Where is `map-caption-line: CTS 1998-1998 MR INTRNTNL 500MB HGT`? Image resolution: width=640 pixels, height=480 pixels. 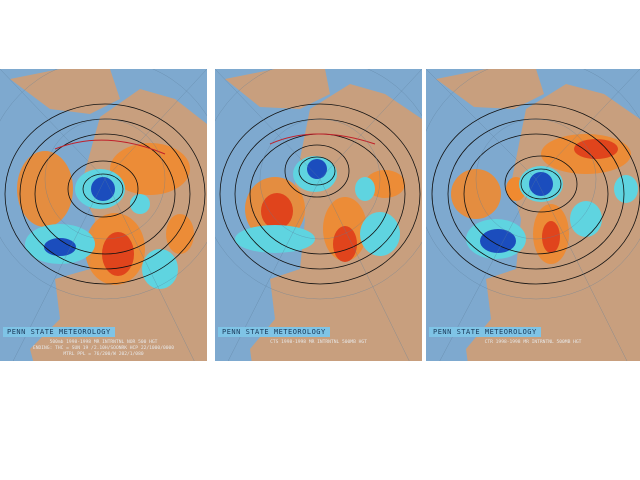
map-caption-line: CTS 1998-1998 MR INTRNTNL 500MB HGT is located at coordinates (318, 342).